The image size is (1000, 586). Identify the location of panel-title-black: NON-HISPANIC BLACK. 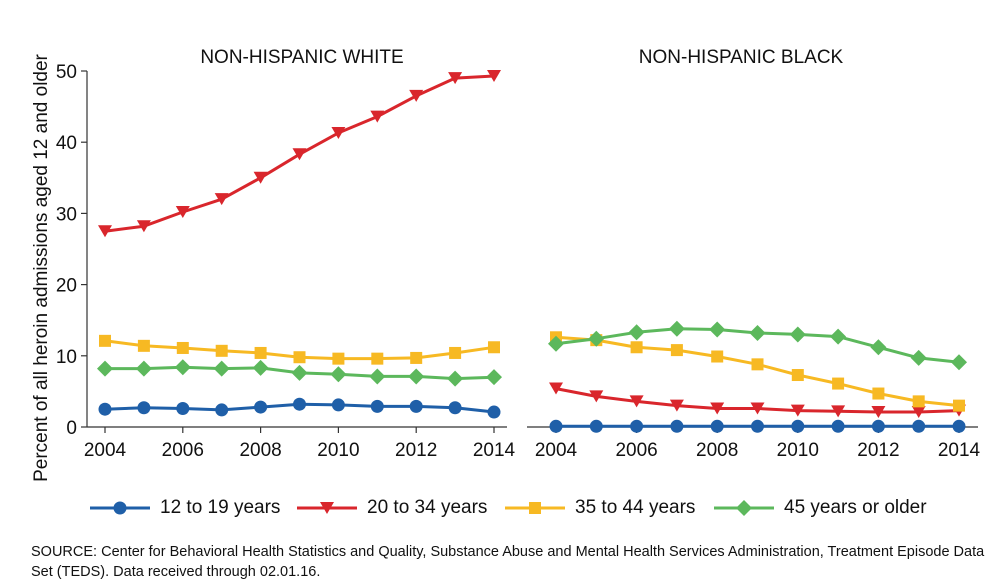
(741, 57).